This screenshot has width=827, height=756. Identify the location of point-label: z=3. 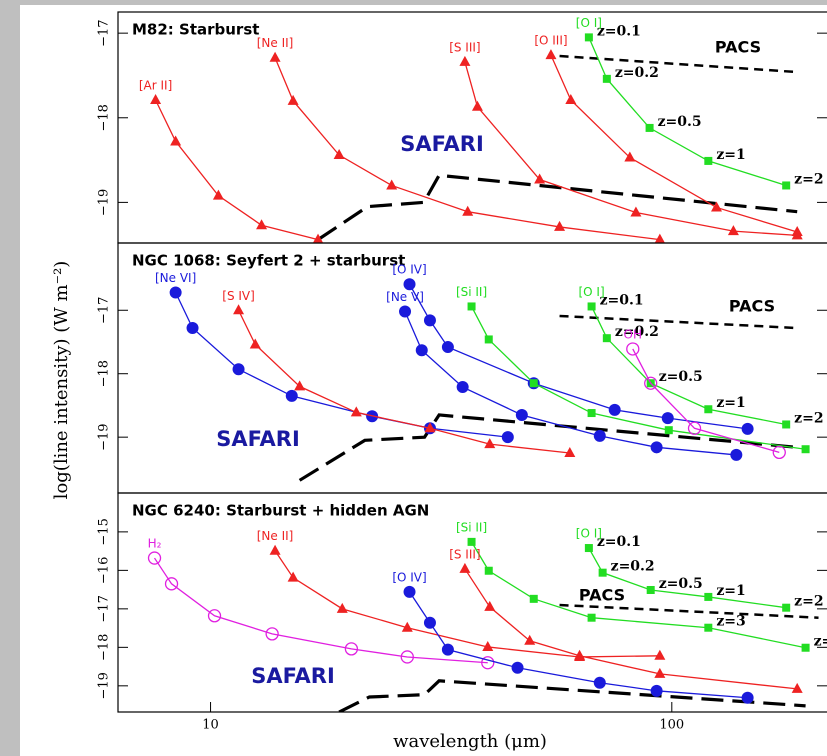
(730, 622).